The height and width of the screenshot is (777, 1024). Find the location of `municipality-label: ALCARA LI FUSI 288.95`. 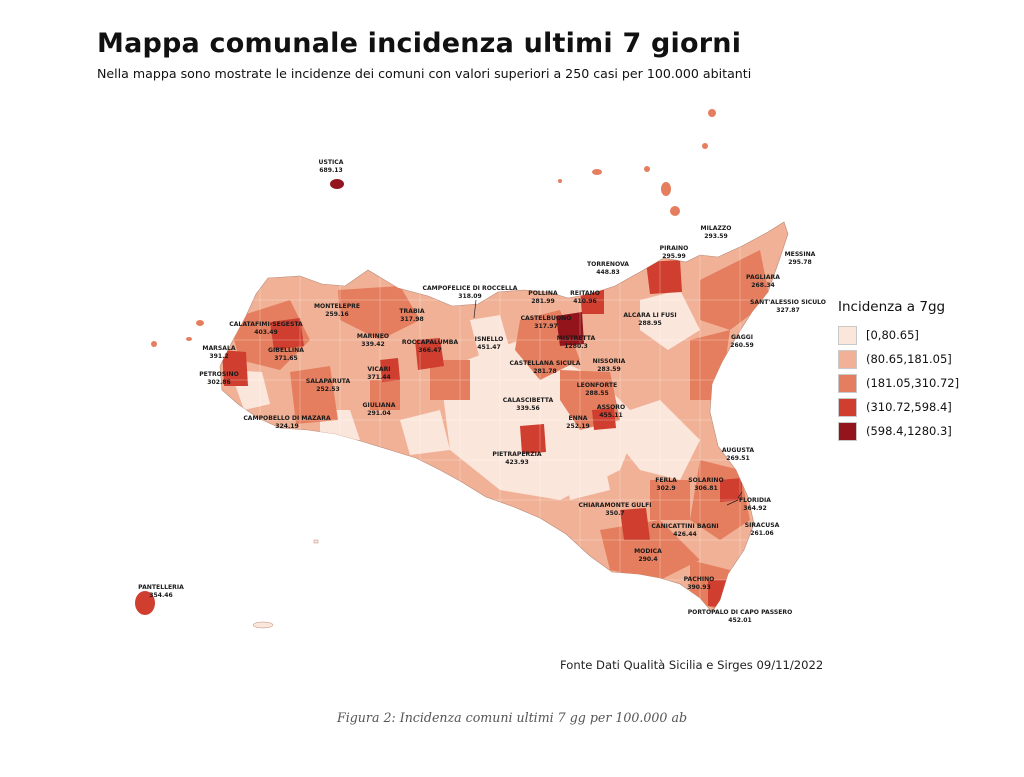

municipality-label: ALCARA LI FUSI 288.95 is located at coordinates (650, 319).